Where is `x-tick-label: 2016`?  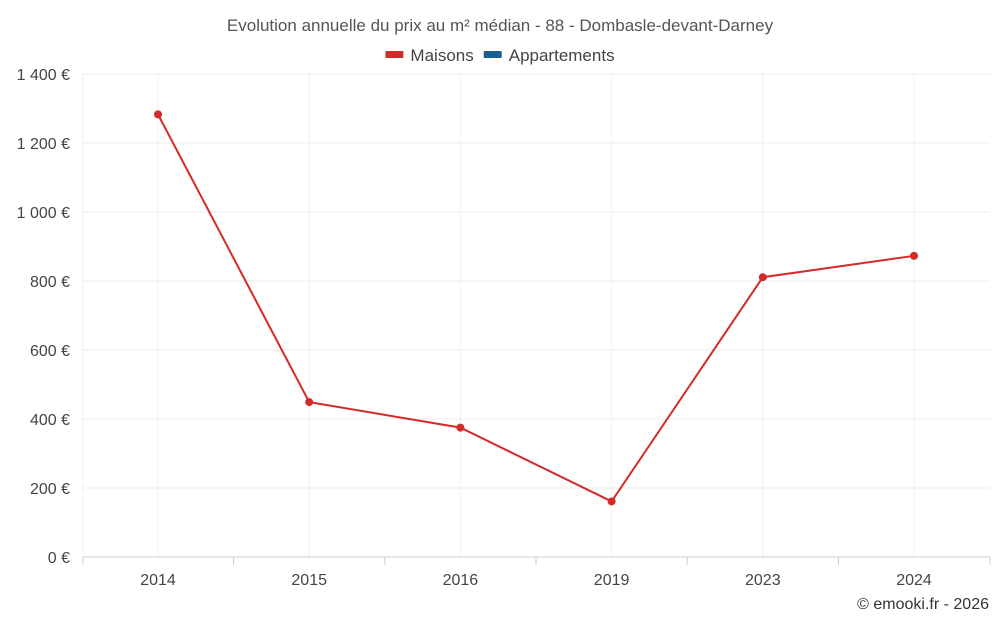
x-tick-label: 2016 is located at coordinates (461, 580).